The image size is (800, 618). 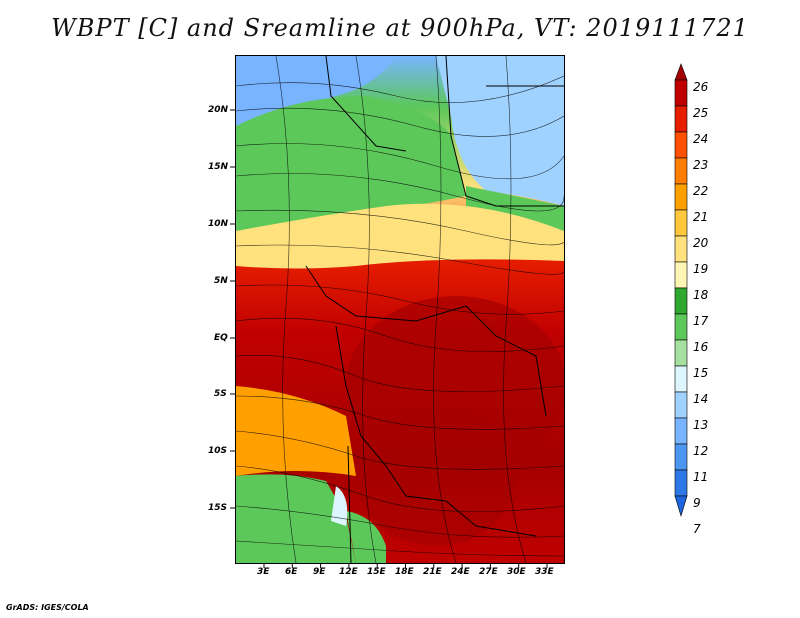 What do you see at coordinates (701, 477) in the screenshot?
I see `colorbar-label-11: 11` at bounding box center [701, 477].